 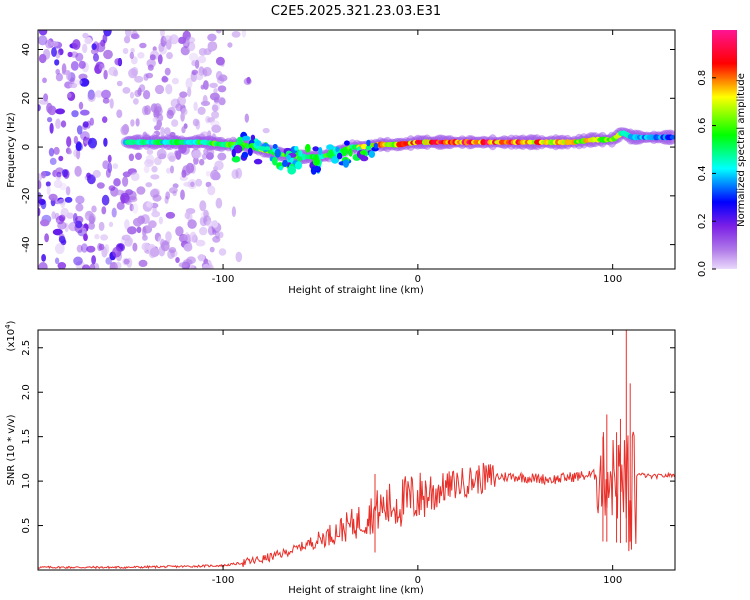 What do you see at coordinates (702, 269) in the screenshot?
I see `colorbar-tick-label: 0.0` at bounding box center [702, 269].